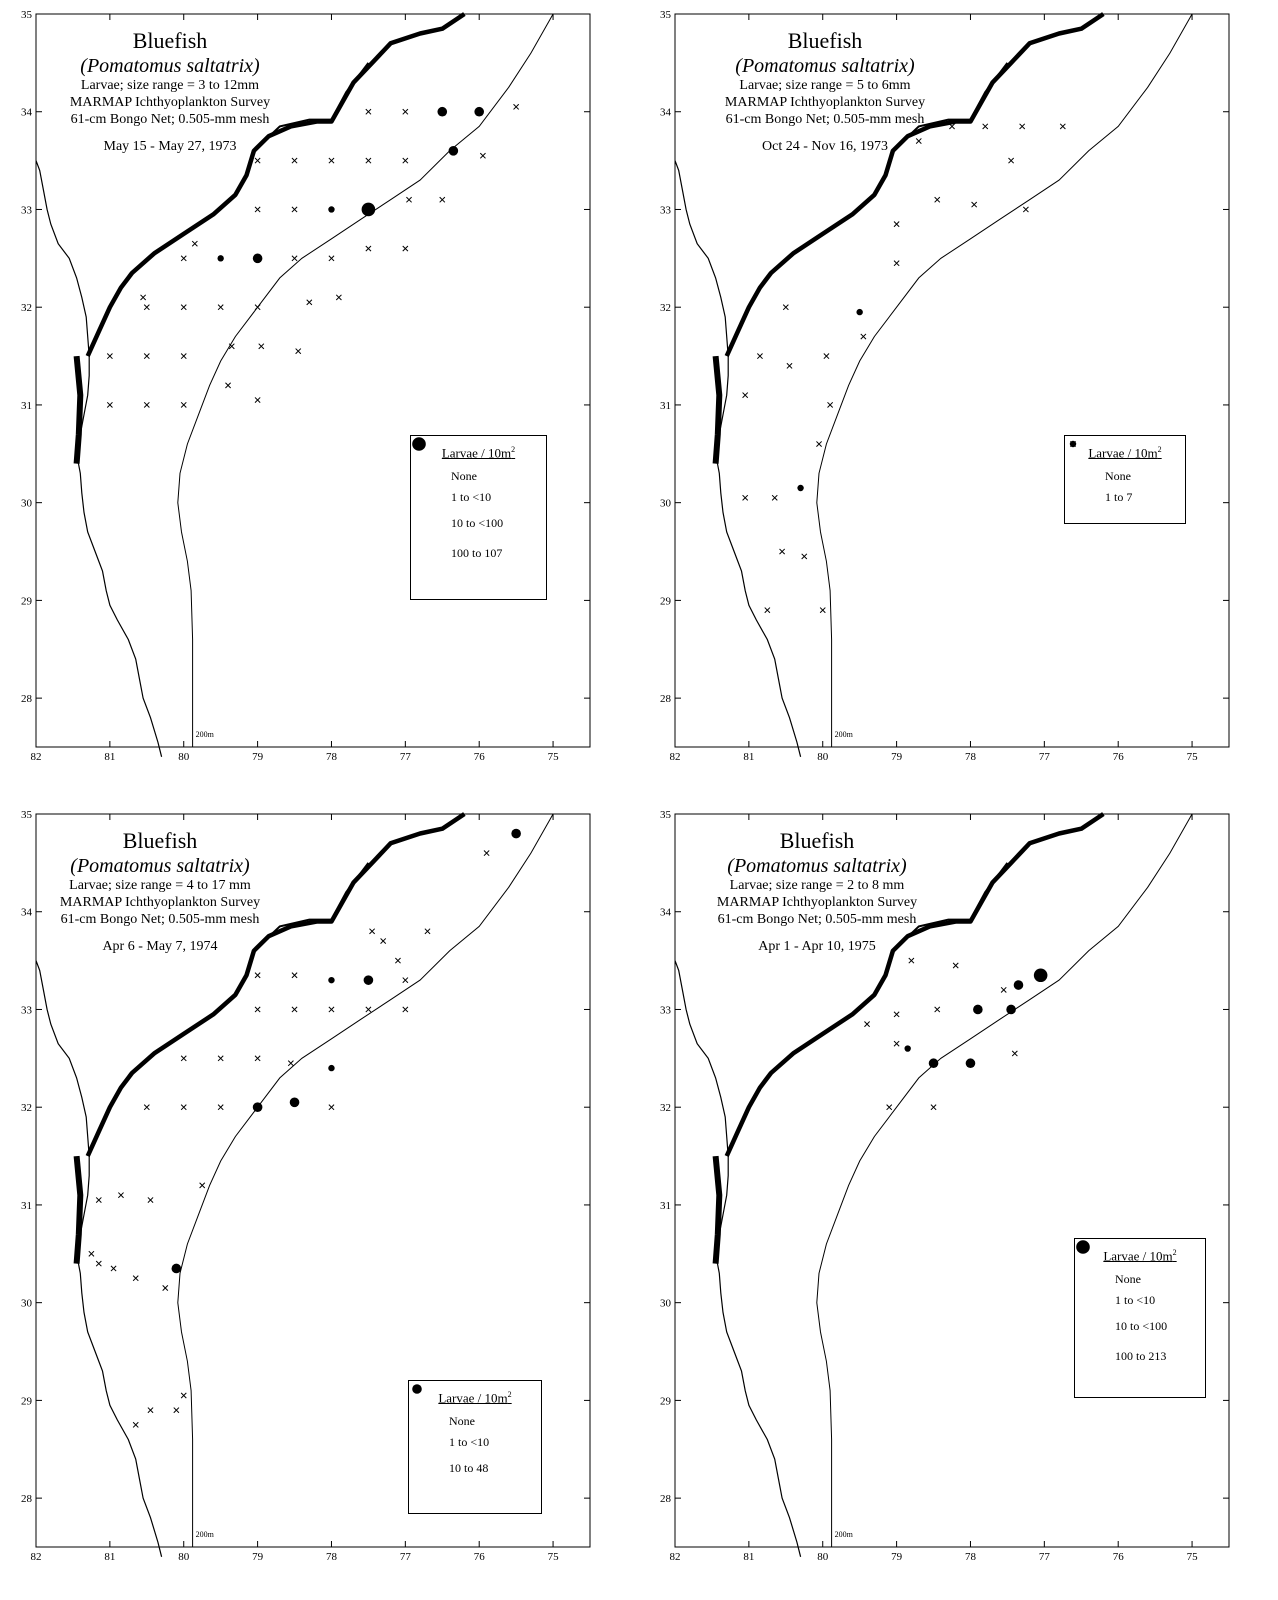  Describe the element at coordinates (817, 946) in the screenshot. I see `survey-dates: Apr 1 - Apr 10, 1975` at that location.